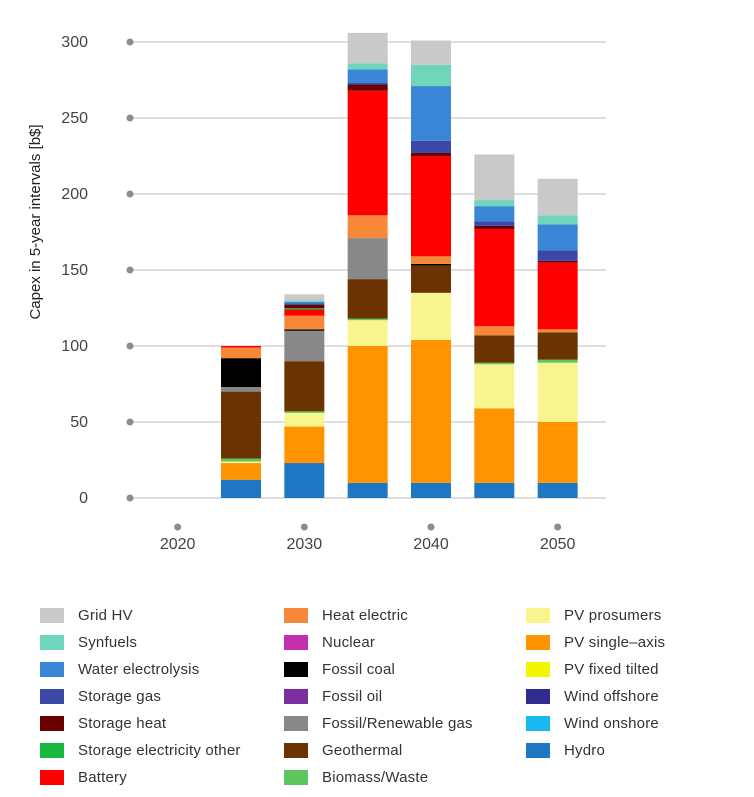 This screenshot has width=754, height=797. I want to click on y-tick-label: 300, so click(74, 42).